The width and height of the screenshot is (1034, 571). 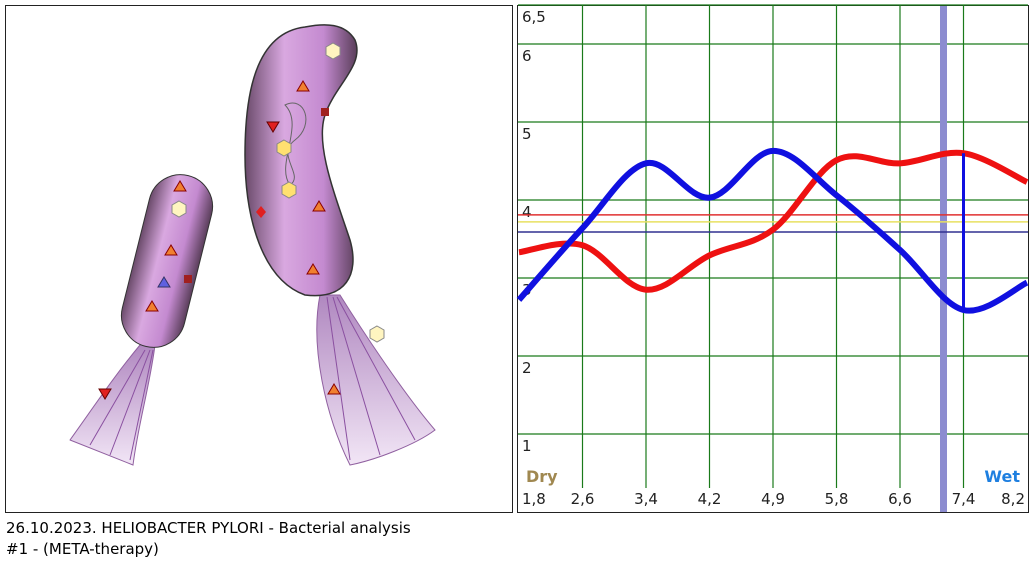 What do you see at coordinates (710, 499) in the screenshot?
I see `x-tick-label: 4,2` at bounding box center [710, 499].